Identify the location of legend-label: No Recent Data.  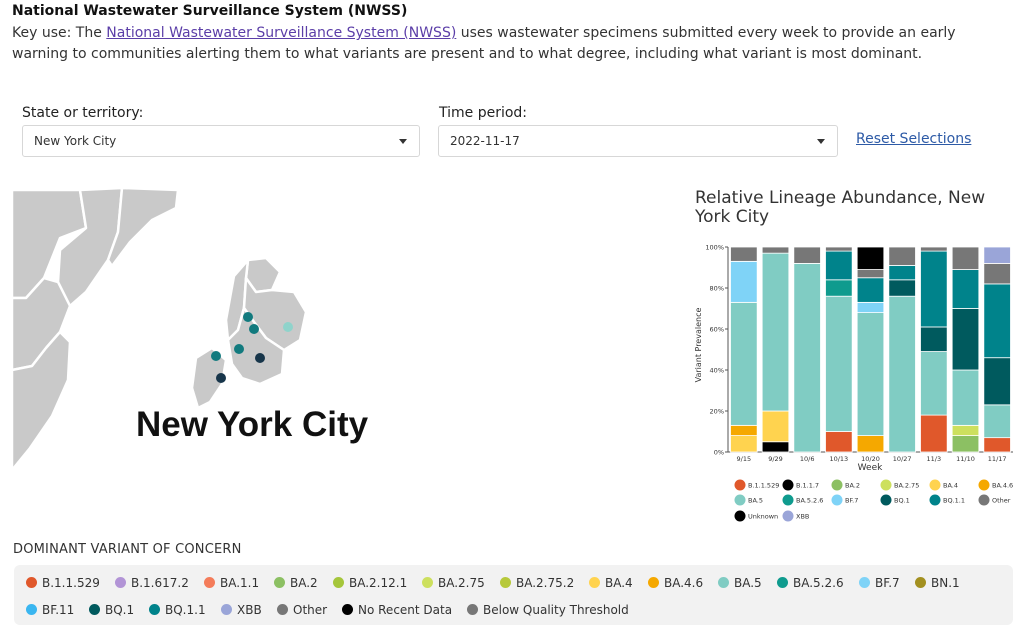
(405, 610).